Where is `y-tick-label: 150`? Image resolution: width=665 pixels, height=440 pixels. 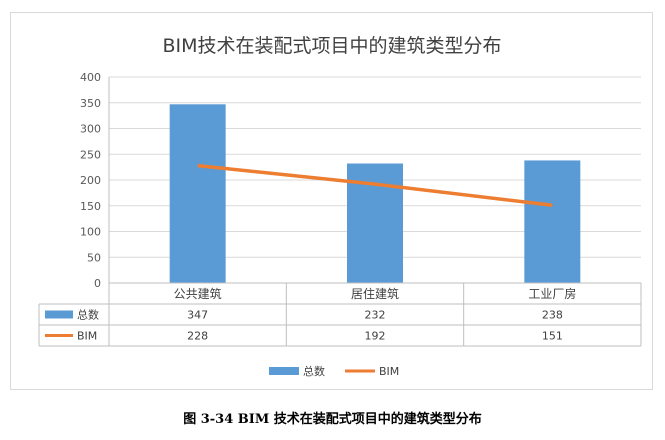
y-tick-label: 150 is located at coordinates (90, 206).